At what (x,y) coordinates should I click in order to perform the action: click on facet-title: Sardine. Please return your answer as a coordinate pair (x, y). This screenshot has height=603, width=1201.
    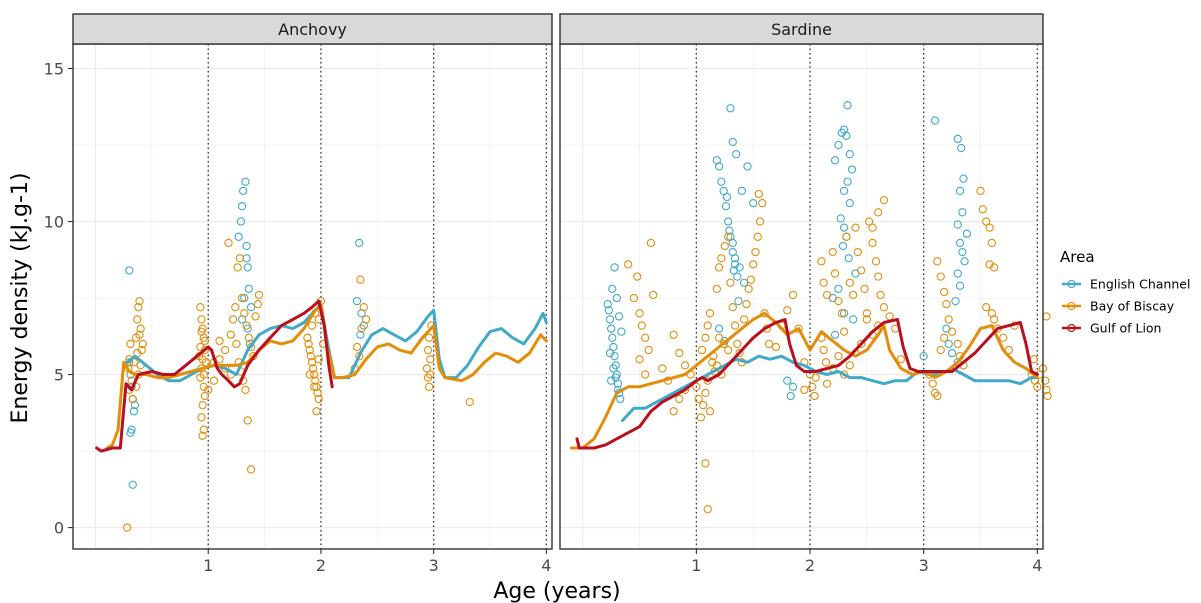
    Looking at the image, I should click on (801, 29).